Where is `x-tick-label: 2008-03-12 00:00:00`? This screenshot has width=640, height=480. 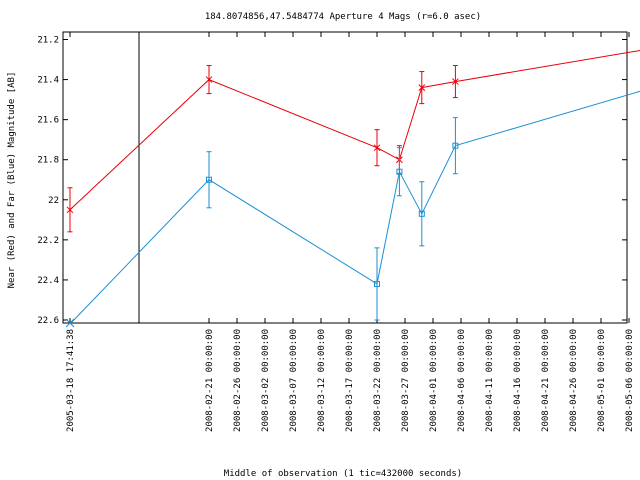 x-tick-label: 2008-03-12 00:00:00 is located at coordinates (322, 380).